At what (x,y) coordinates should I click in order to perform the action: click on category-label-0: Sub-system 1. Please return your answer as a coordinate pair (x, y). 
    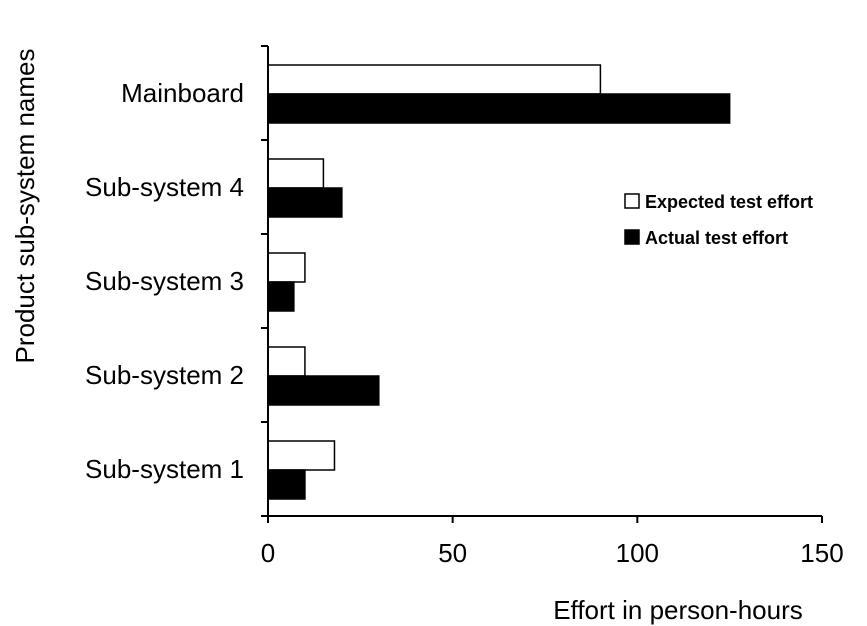
    Looking at the image, I should click on (164, 469).